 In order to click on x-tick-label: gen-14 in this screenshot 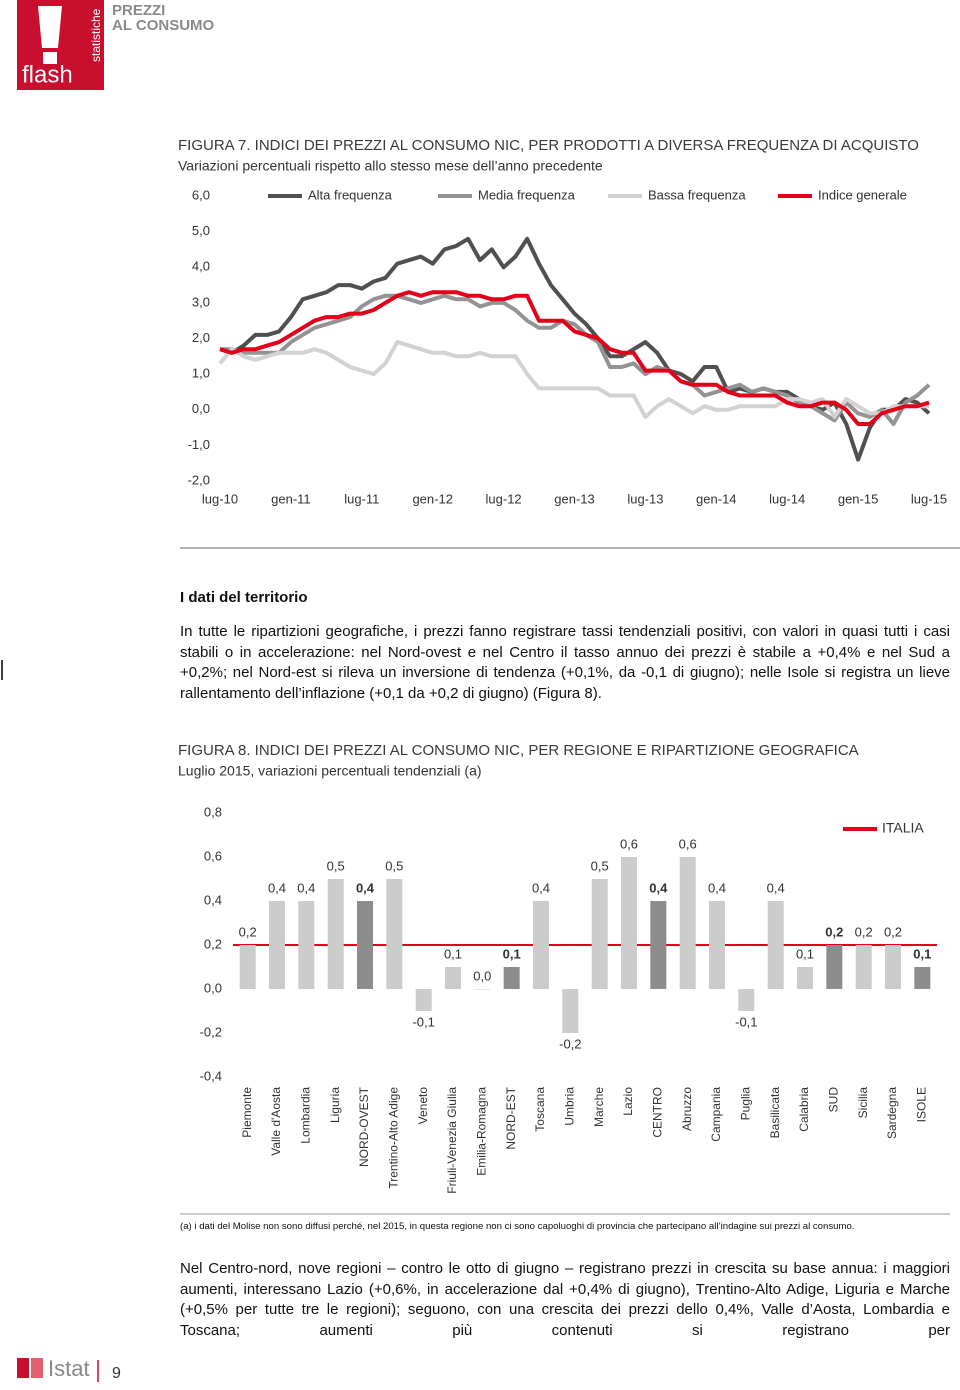, I will do `click(716, 498)`.